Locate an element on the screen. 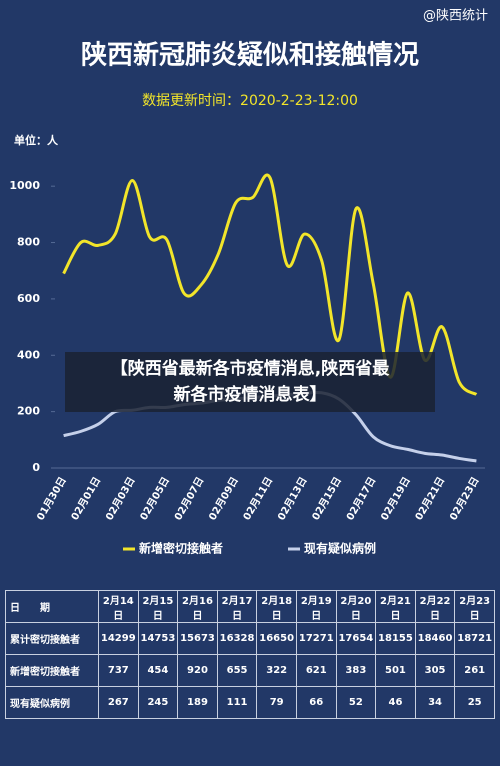 The width and height of the screenshot is (500, 766). table-cell: 25 is located at coordinates (474, 702).